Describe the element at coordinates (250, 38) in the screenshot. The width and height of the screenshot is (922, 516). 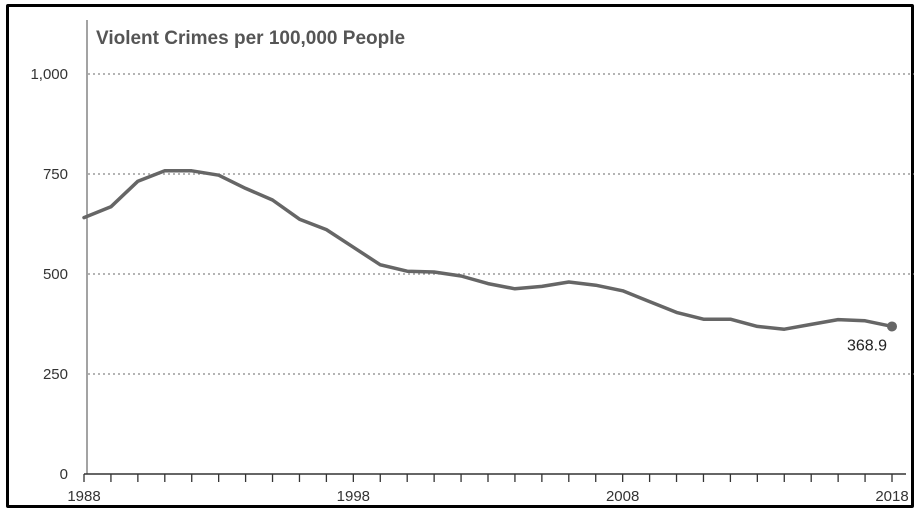
I see `chart-title: Violent Crimes per 100,000 People` at that location.